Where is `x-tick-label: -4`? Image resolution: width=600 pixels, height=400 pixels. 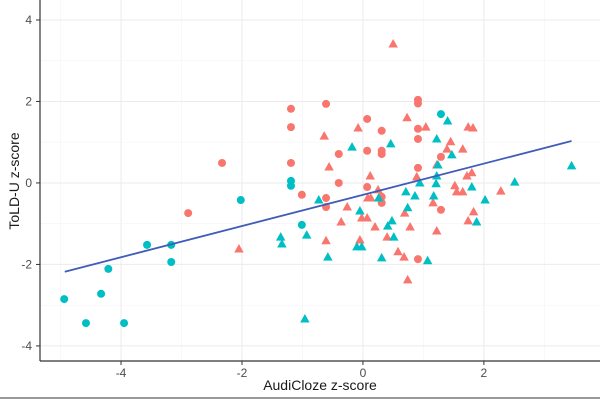
x-tick-label: -4 is located at coordinates (121, 373).